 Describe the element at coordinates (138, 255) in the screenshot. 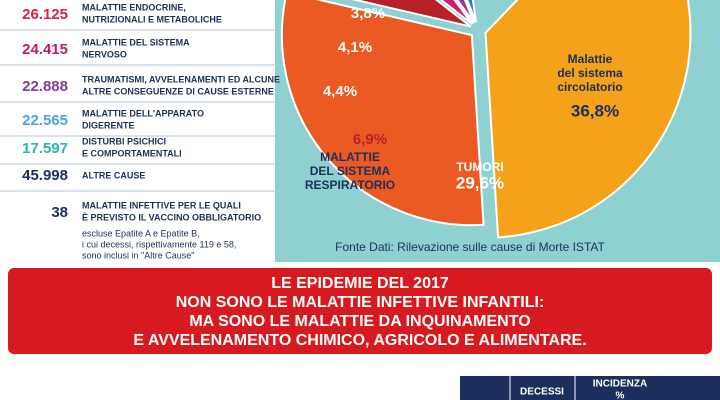

I see `list-note: sono inclusi in "Altre Cause"` at that location.